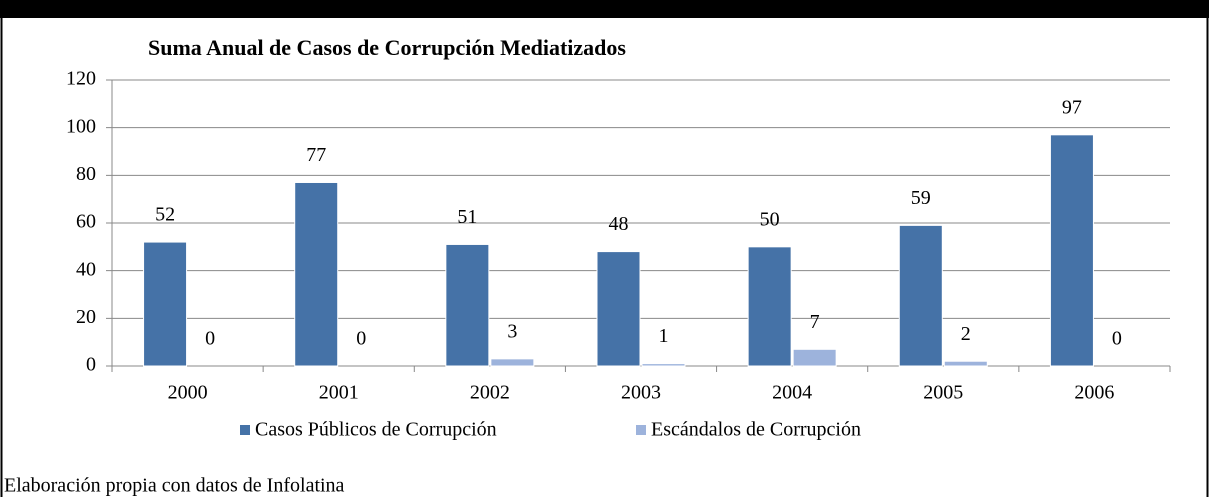  What do you see at coordinates (490, 393) in the screenshot?
I see `x-tick-label: 2002` at bounding box center [490, 393].